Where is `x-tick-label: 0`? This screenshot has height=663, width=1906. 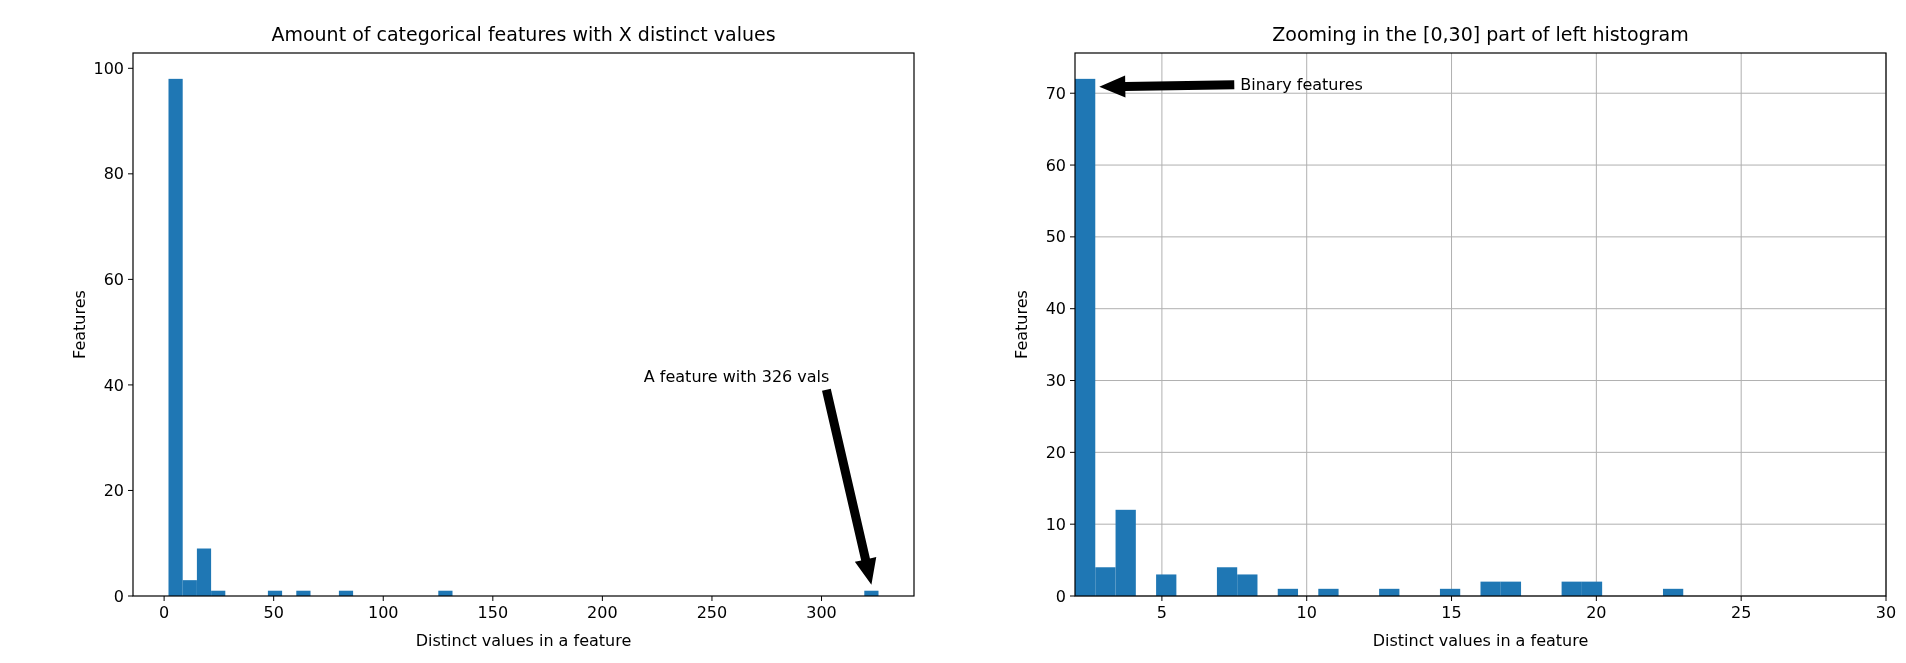 x-tick-label: 0 is located at coordinates (164, 612).